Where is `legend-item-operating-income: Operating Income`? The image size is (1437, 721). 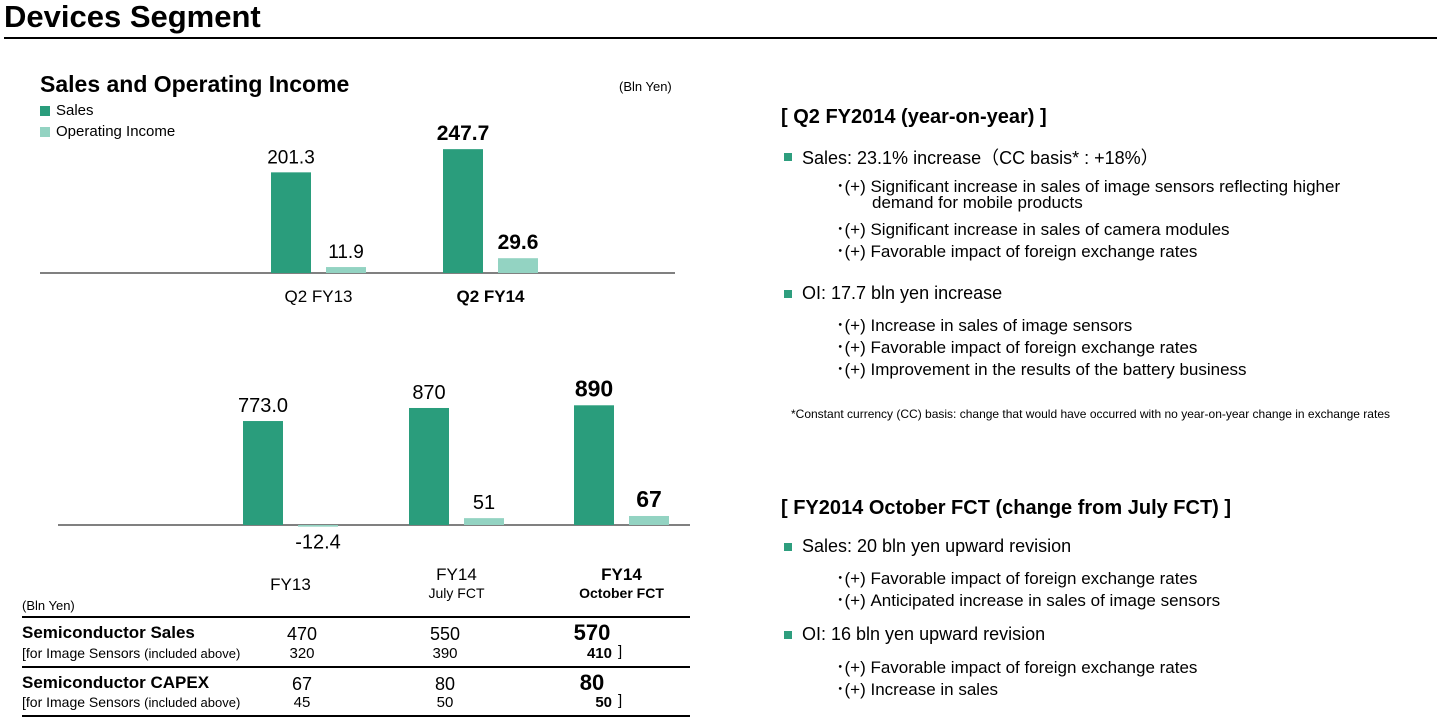
legend-item-operating-income: Operating Income is located at coordinates (107, 131).